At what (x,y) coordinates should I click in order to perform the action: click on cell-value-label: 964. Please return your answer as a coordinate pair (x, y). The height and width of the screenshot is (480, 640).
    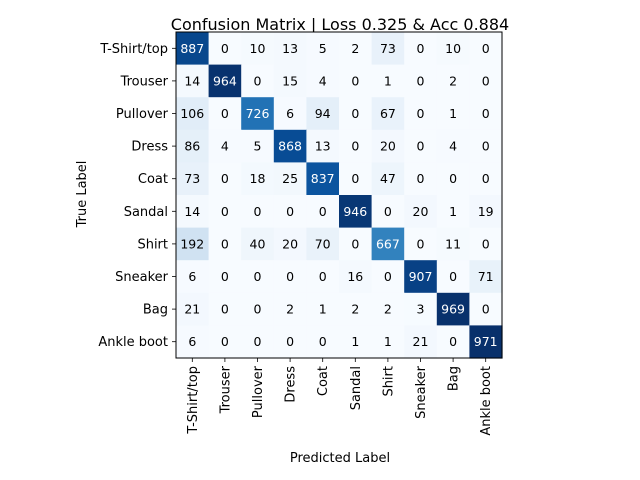
    Looking at the image, I should click on (225, 80).